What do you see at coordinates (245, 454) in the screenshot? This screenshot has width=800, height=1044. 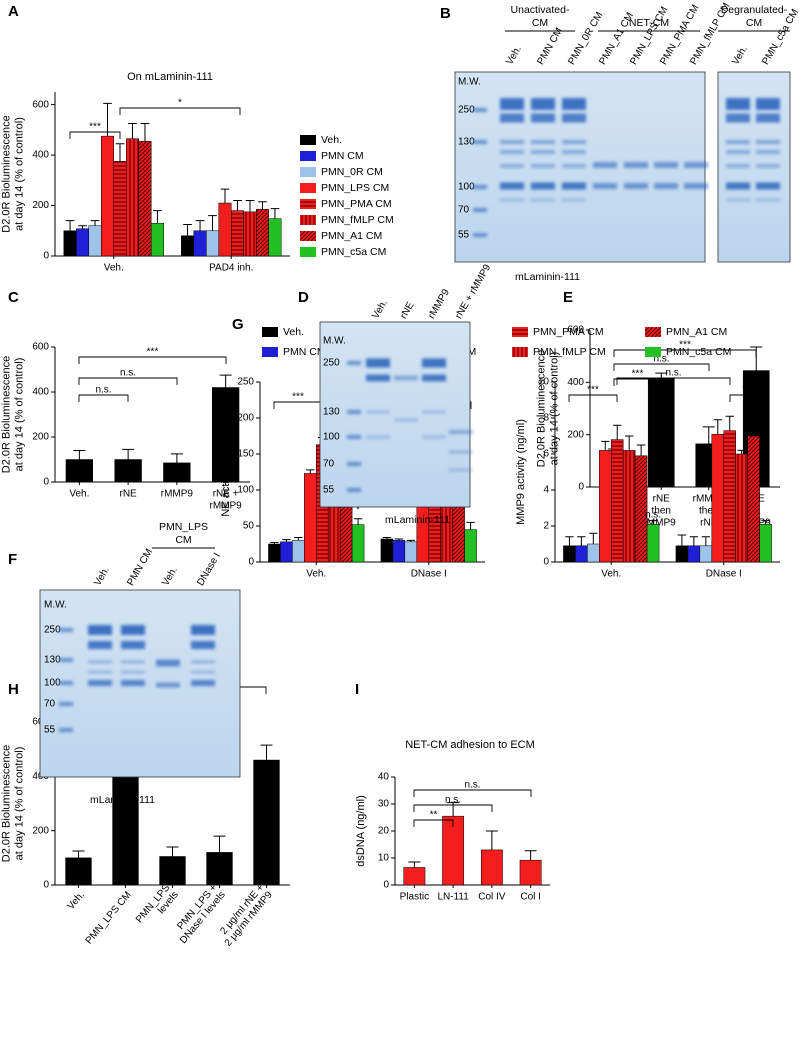 I see `y-tick-label: 150` at bounding box center [245, 454].